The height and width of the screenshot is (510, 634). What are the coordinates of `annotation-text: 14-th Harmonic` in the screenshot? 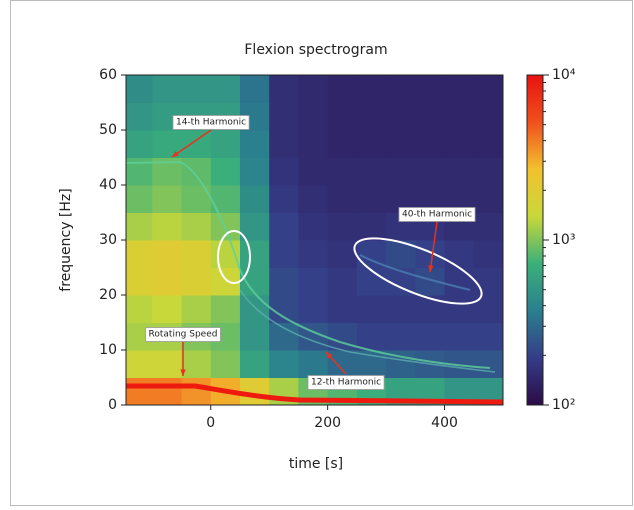 It's located at (211, 123).